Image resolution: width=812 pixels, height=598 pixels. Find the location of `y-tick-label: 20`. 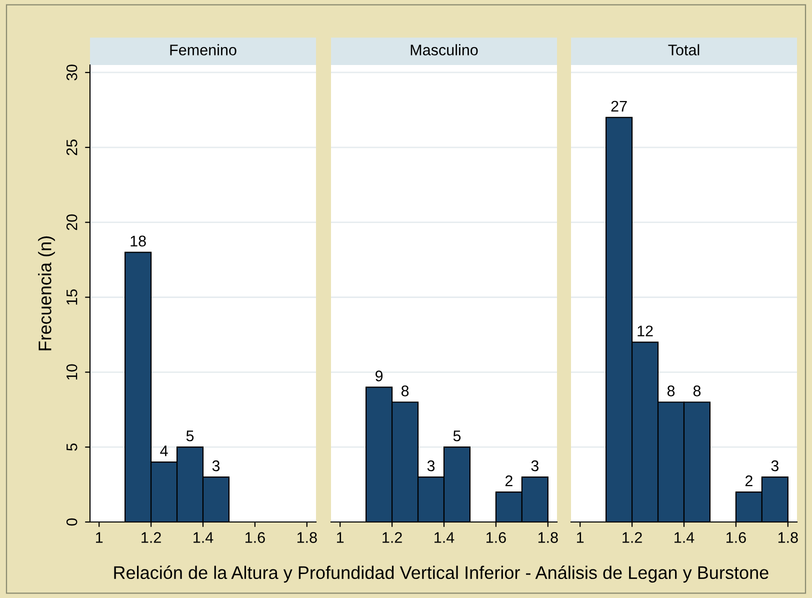

y-tick-label: 20 is located at coordinates (72, 222).